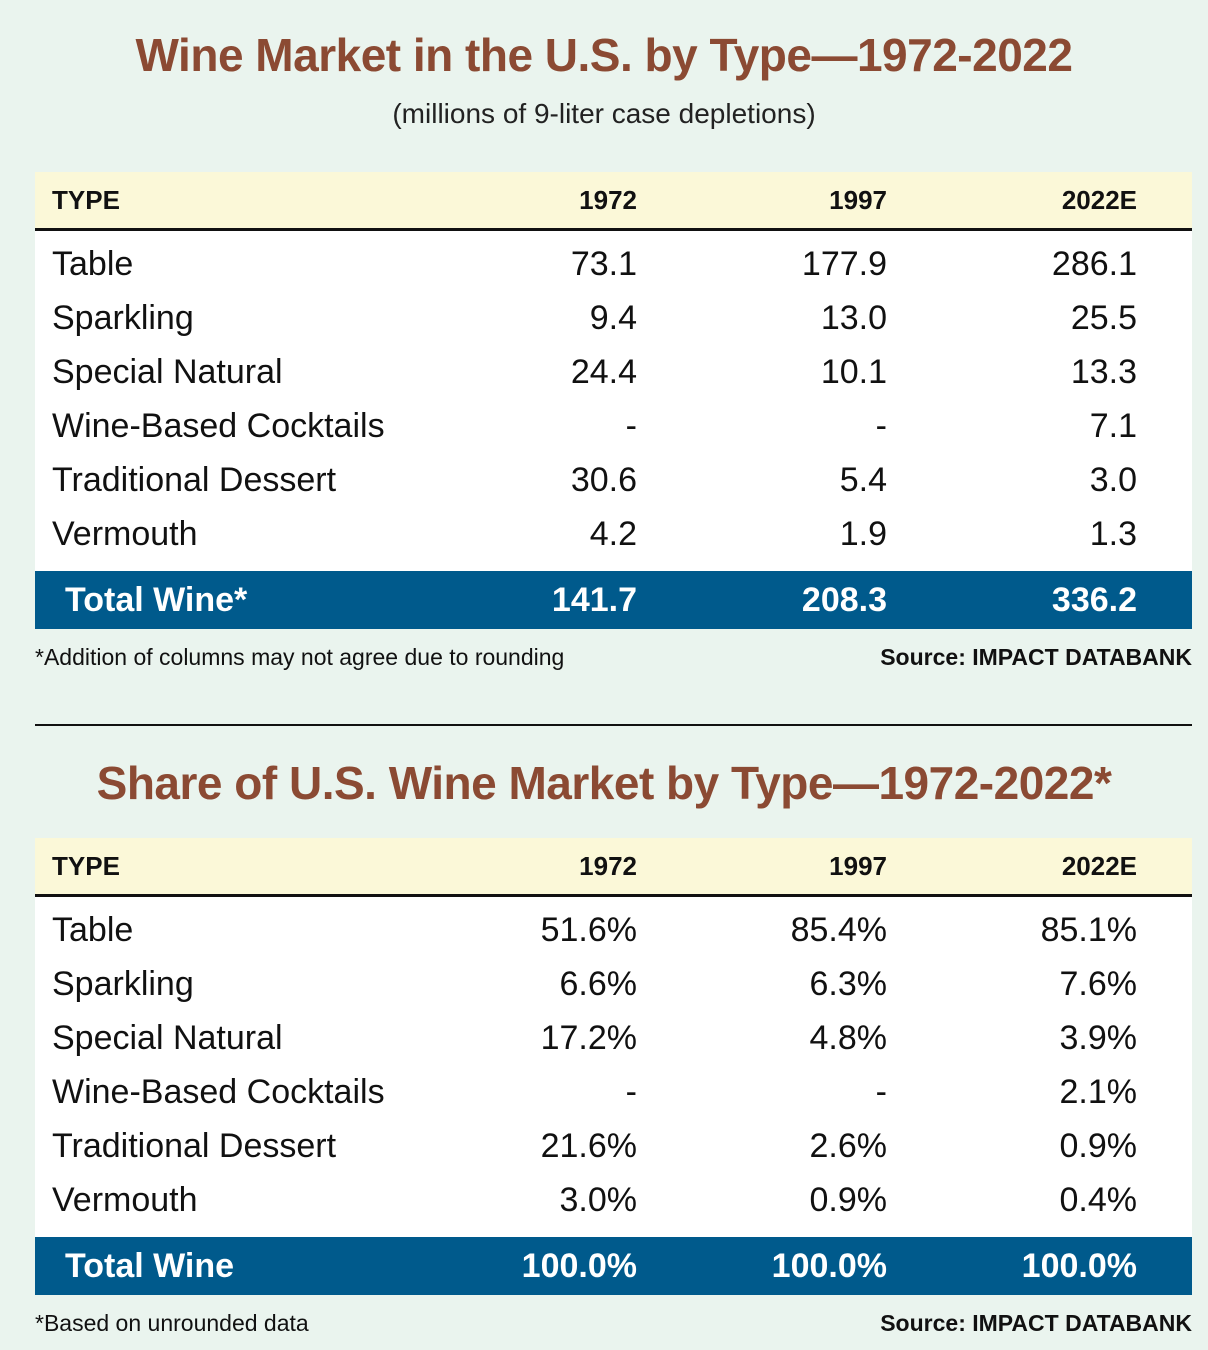  I want to click on row-value-2022e: 7.1, so click(1113, 425).